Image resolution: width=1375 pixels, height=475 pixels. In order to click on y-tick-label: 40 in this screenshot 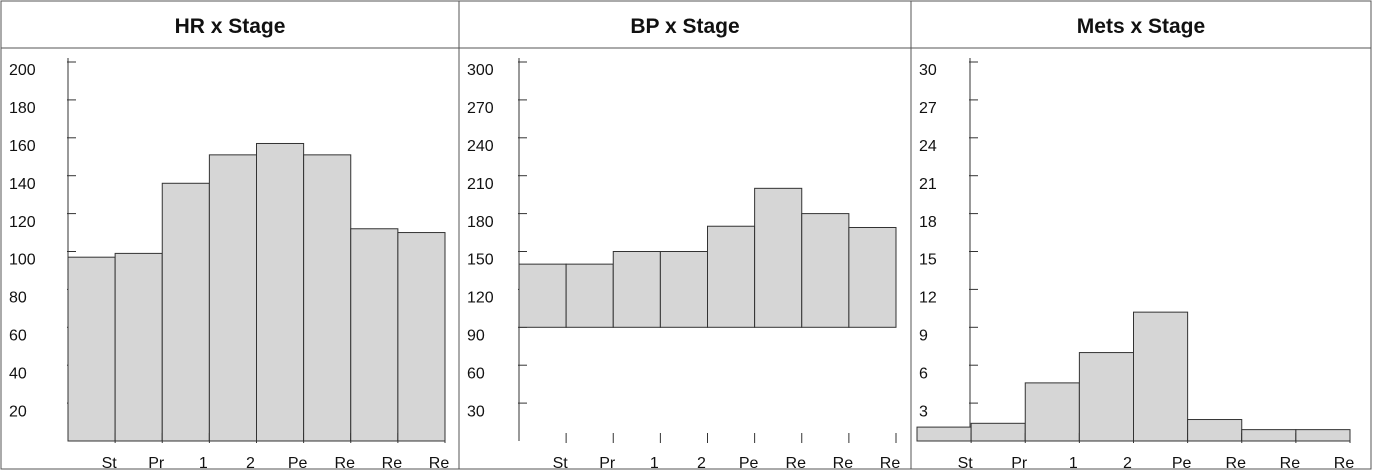, I will do `click(18, 373)`.